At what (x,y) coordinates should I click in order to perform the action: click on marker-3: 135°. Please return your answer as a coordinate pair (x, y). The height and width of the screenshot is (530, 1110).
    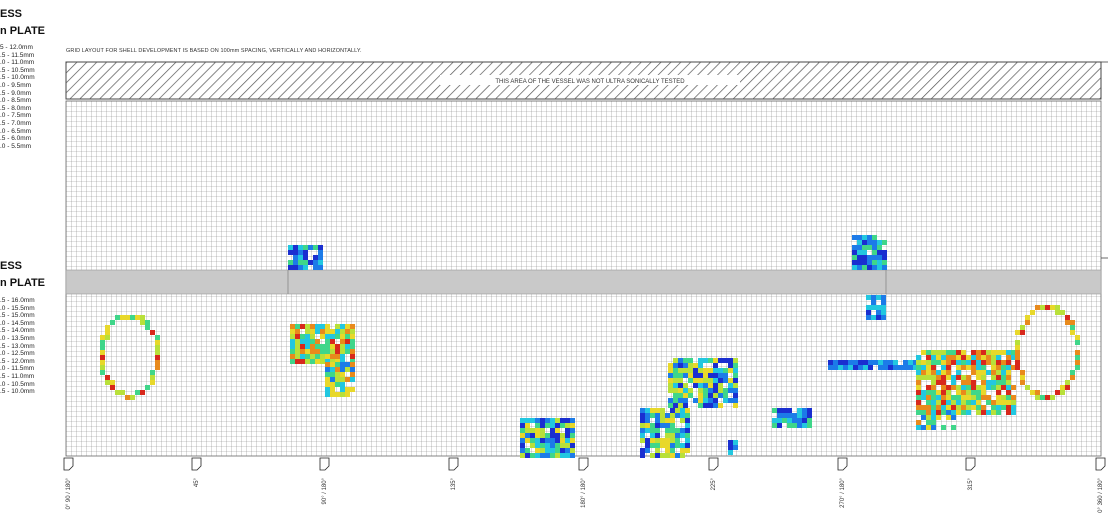
    Looking at the image, I should click on (453, 473).